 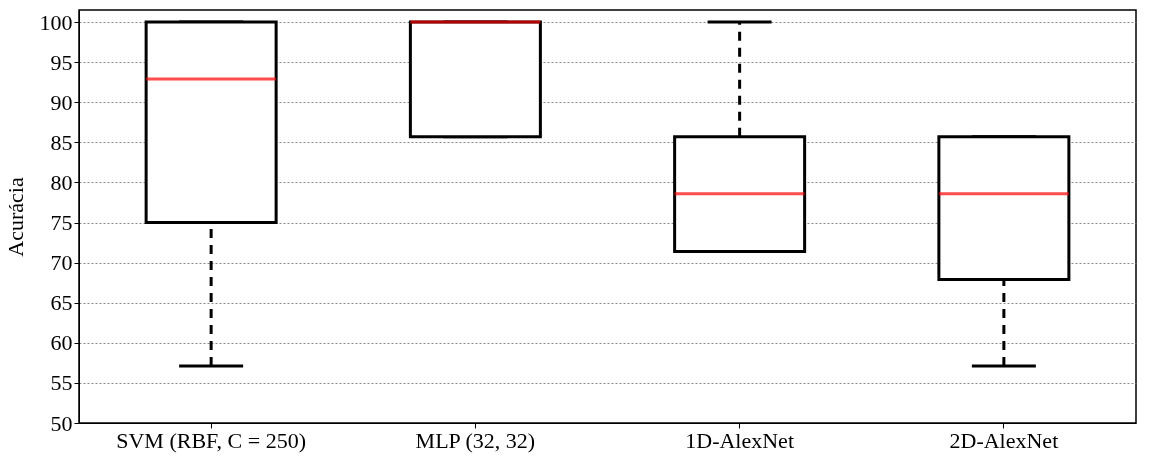 I want to click on x-tick-label: MLP (32, 32), so click(x=475, y=440).